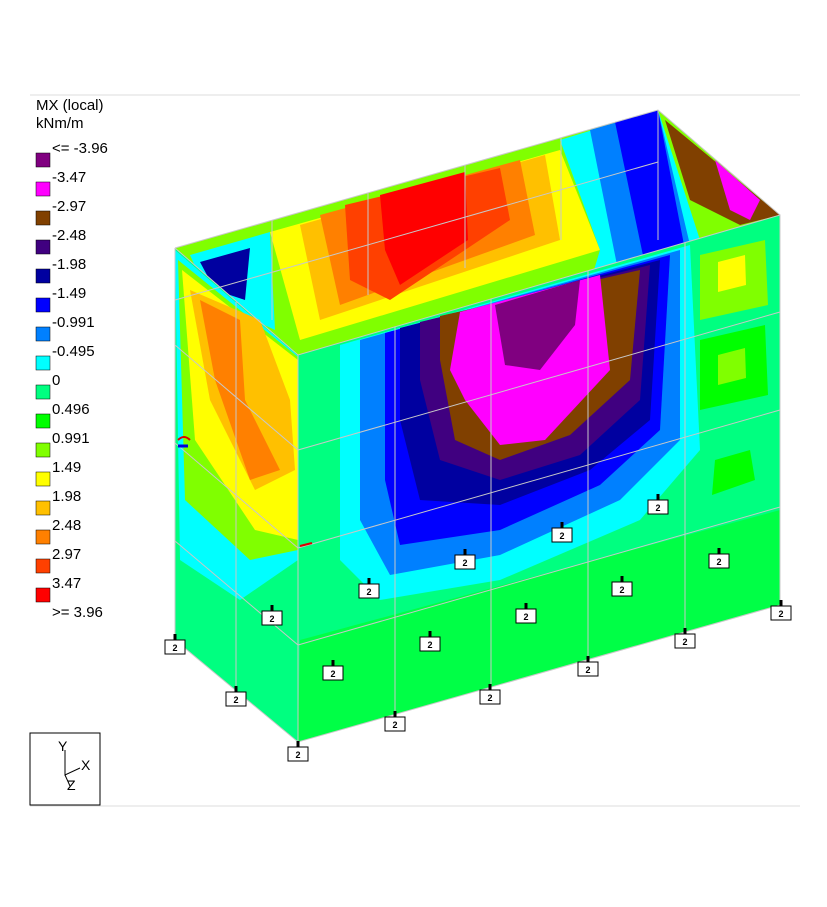  I want to click on legend-label: <= -3.96, so click(80, 148).